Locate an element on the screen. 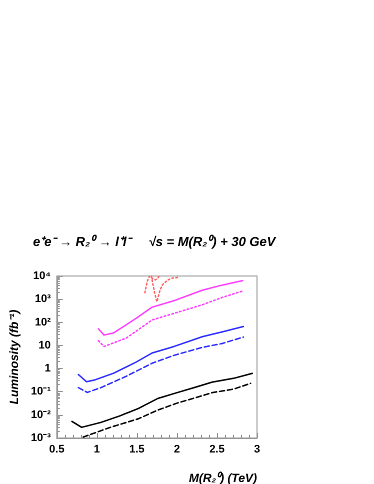  y-tick-label: 10⁻¹ is located at coordinates (41, 392).